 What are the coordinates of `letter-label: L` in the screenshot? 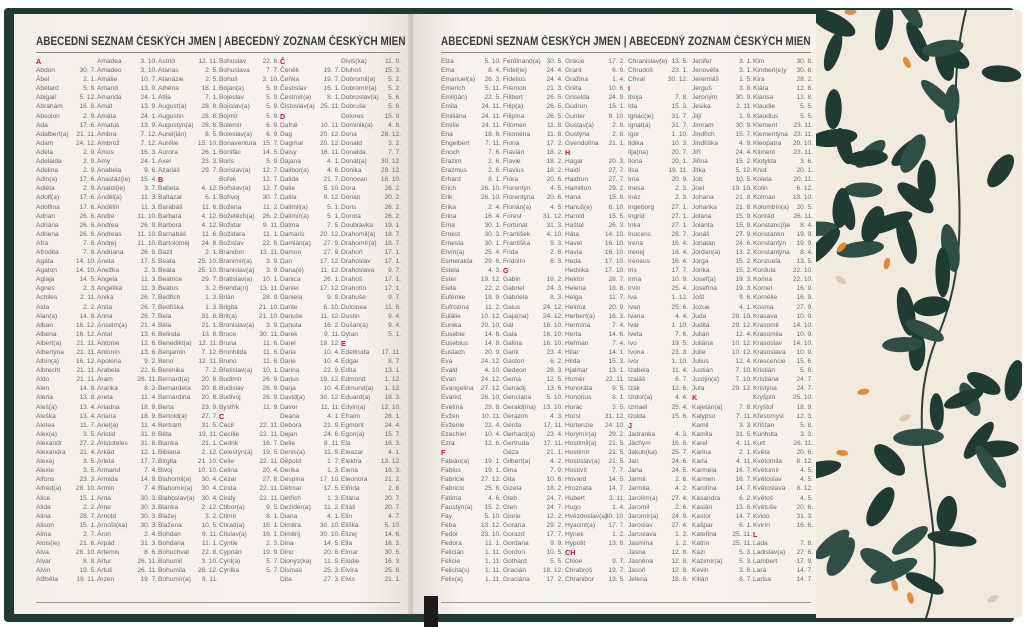 It's located at (755, 534).